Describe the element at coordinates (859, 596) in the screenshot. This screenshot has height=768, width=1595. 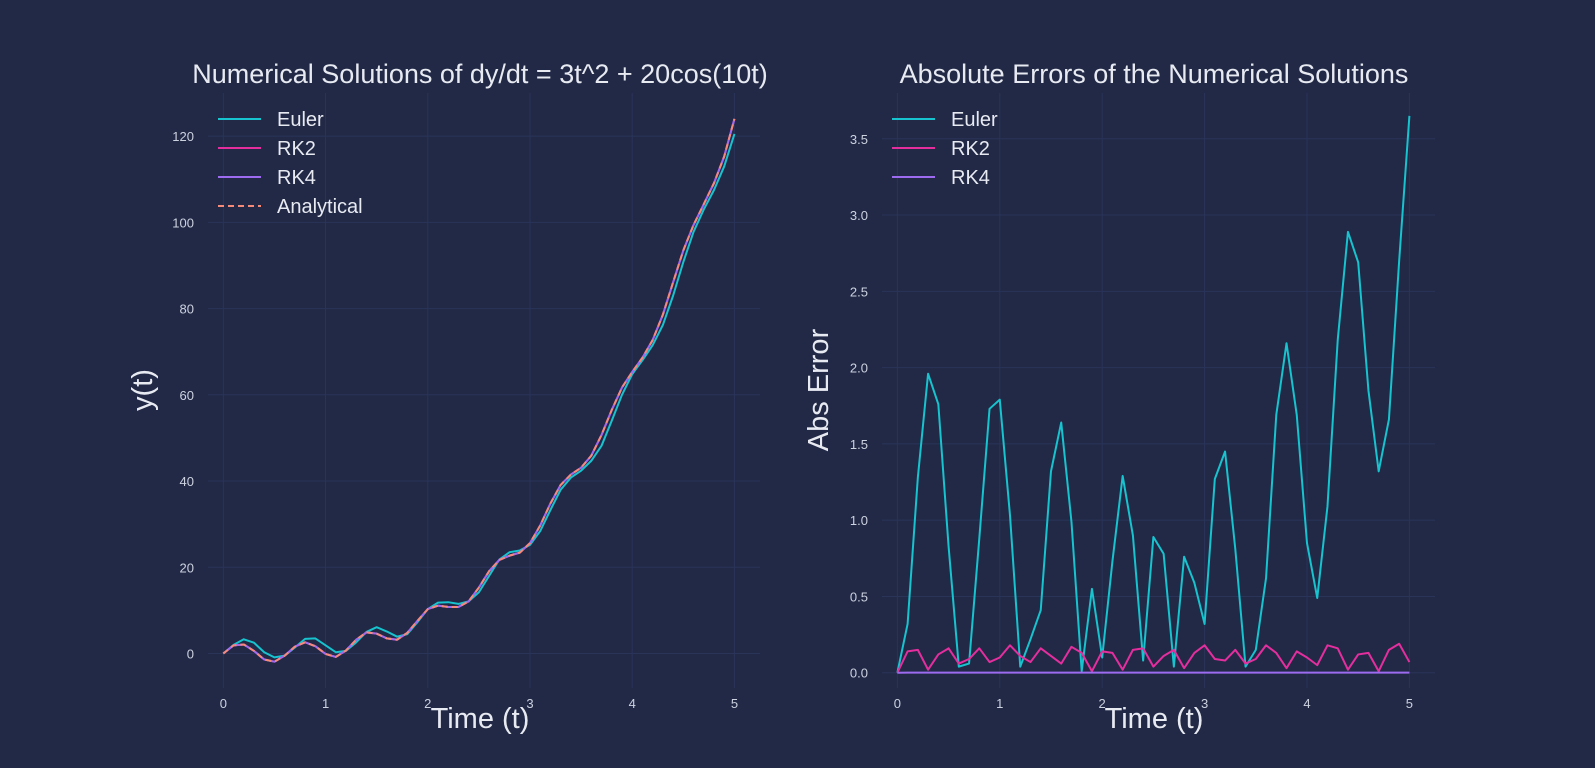
I see `y-tick-label: 0.5` at that location.